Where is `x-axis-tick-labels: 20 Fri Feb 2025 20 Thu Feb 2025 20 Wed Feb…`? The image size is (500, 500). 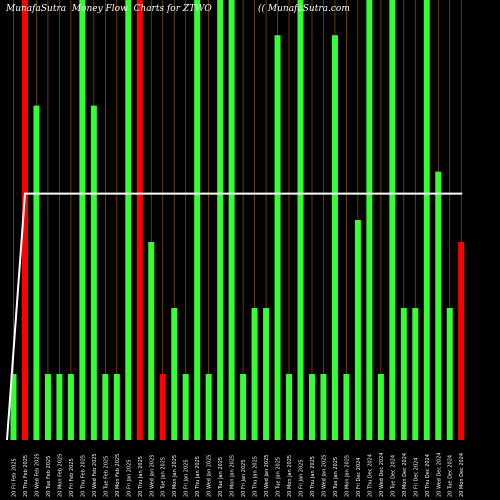 x-axis-tick-labels: 20 Fri Feb 2025 20 Thu Feb 2025 20 Wed Feb… is located at coordinates (239, 475).